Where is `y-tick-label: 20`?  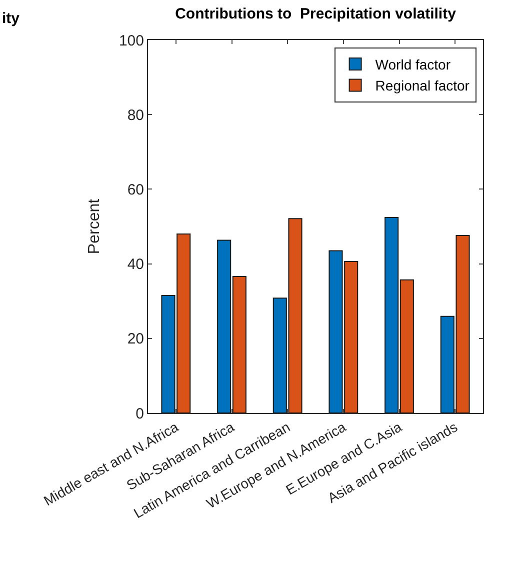
y-tick-label: 20 is located at coordinates (135, 339).